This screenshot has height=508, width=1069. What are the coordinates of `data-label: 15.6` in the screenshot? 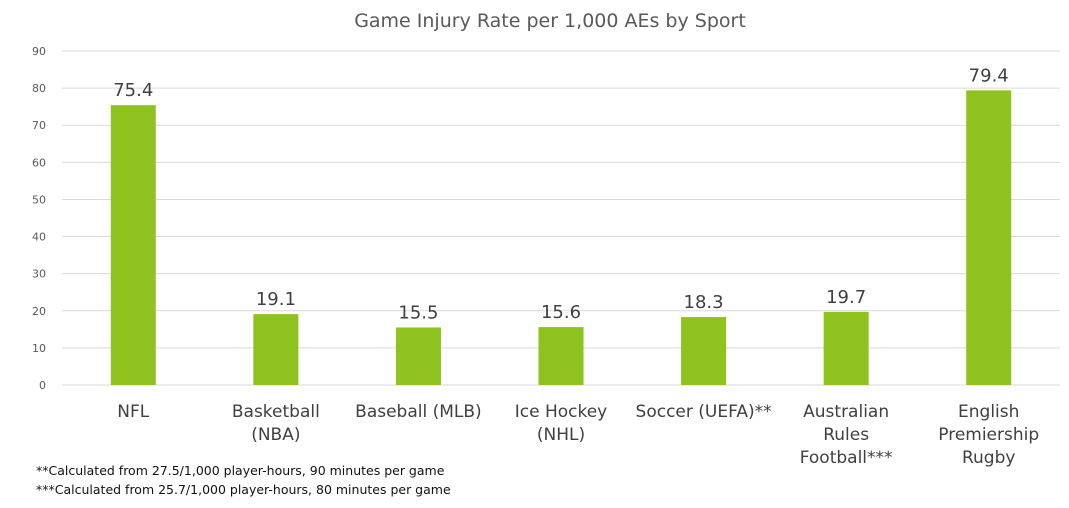 It's located at (561, 312).